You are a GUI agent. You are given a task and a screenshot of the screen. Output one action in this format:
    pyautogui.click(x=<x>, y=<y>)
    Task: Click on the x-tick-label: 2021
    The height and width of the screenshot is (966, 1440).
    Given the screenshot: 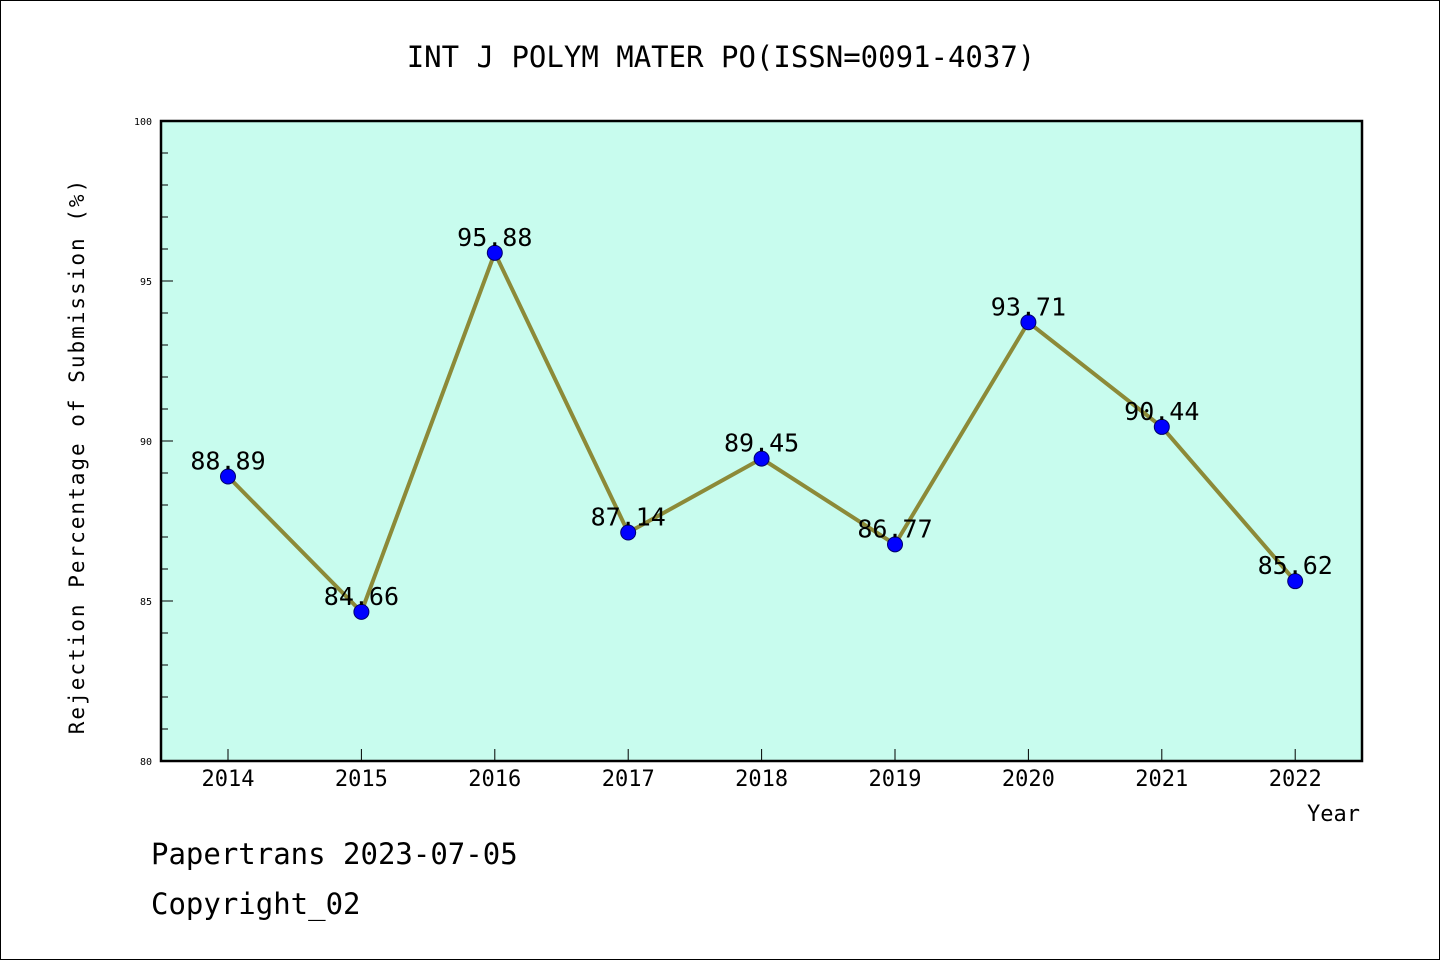 What is the action you would take?
    pyautogui.click(x=1161, y=779)
    